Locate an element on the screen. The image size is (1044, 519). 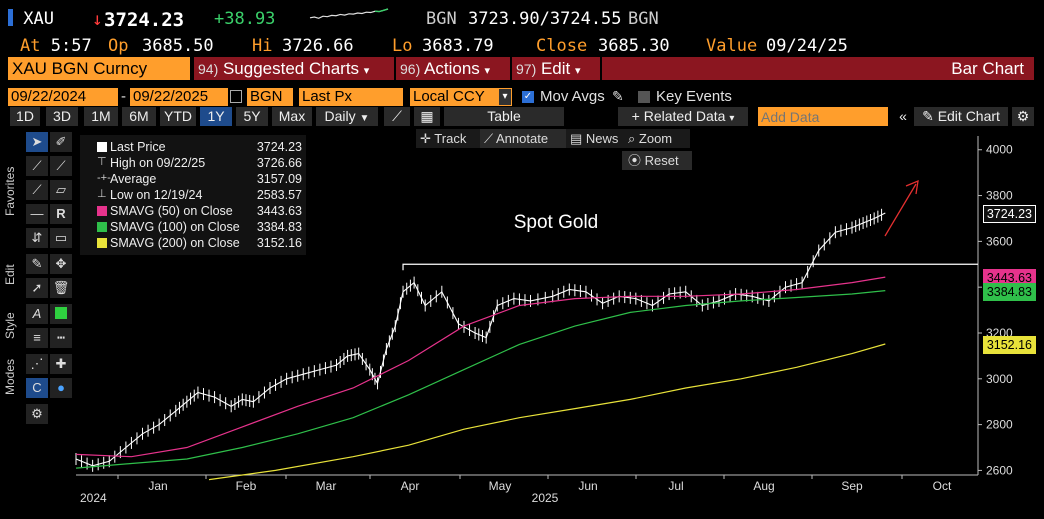
pencil-icon: ✎ is located at coordinates (618, 96).